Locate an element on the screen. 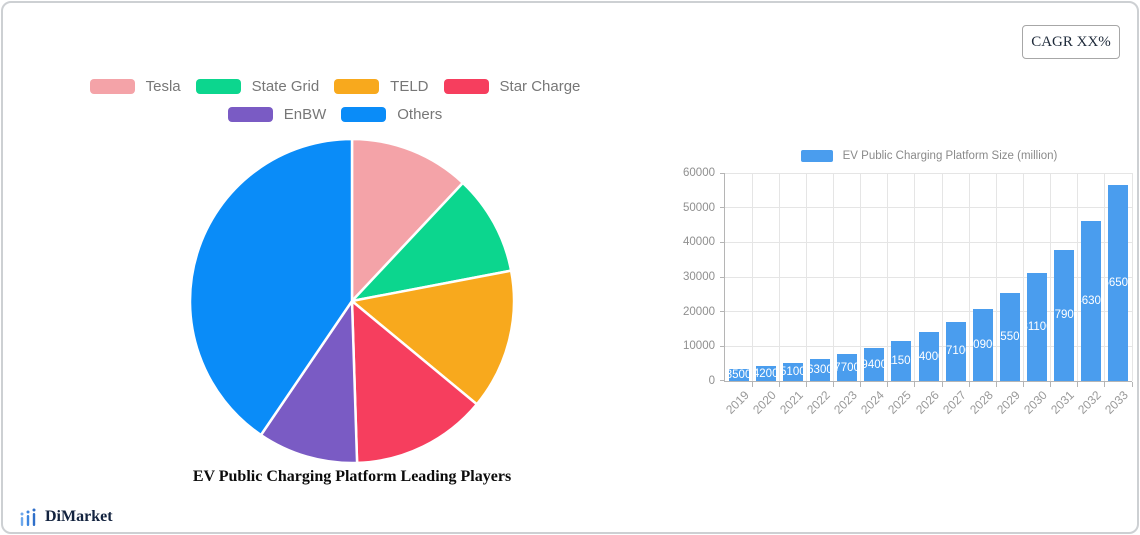 Image resolution: width=1140 pixels, height=535 pixels. bar-value-label: 4200 is located at coordinates (765, 373).